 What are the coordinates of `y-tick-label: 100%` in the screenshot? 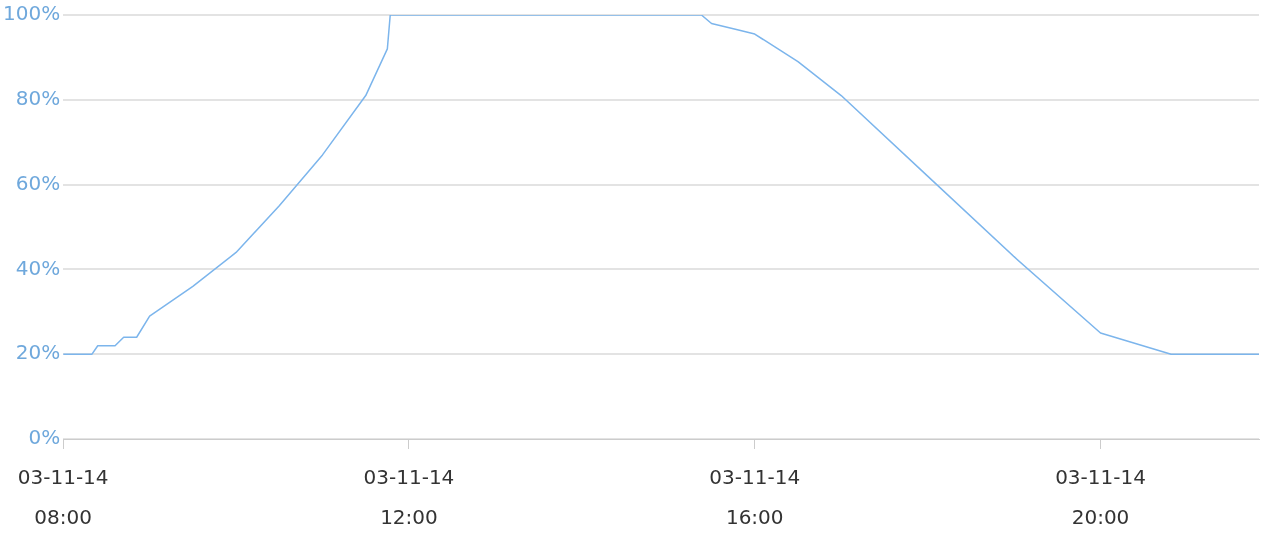 It's located at (31, 13).